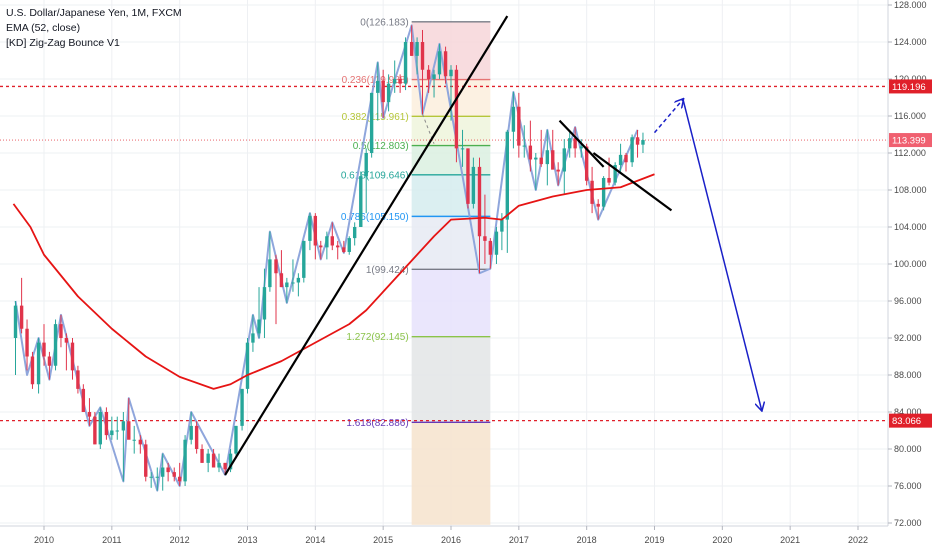  Describe the element at coordinates (906, 421) in the screenshot. I see `price-tag-label: 83.066` at that location.